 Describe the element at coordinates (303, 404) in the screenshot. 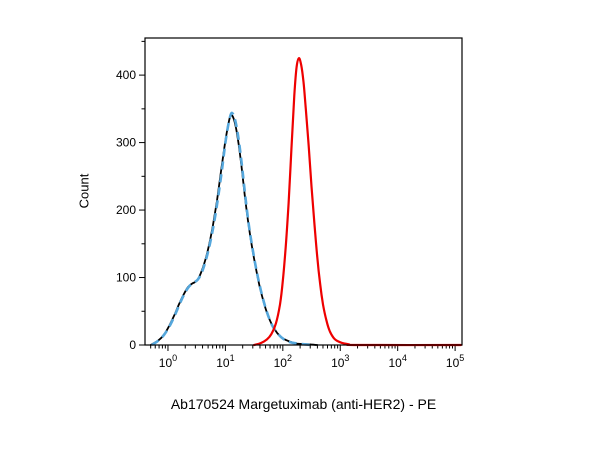

I see `x-axis-title: Ab170524 Margetuximab (anti-HER2) - PE` at that location.